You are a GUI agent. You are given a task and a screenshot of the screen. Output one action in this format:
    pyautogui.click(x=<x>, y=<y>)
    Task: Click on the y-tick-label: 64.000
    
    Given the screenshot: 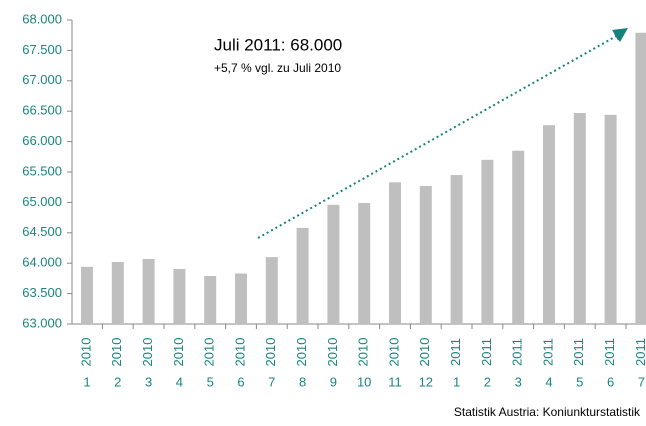 What is the action you would take?
    pyautogui.click(x=42, y=262)
    